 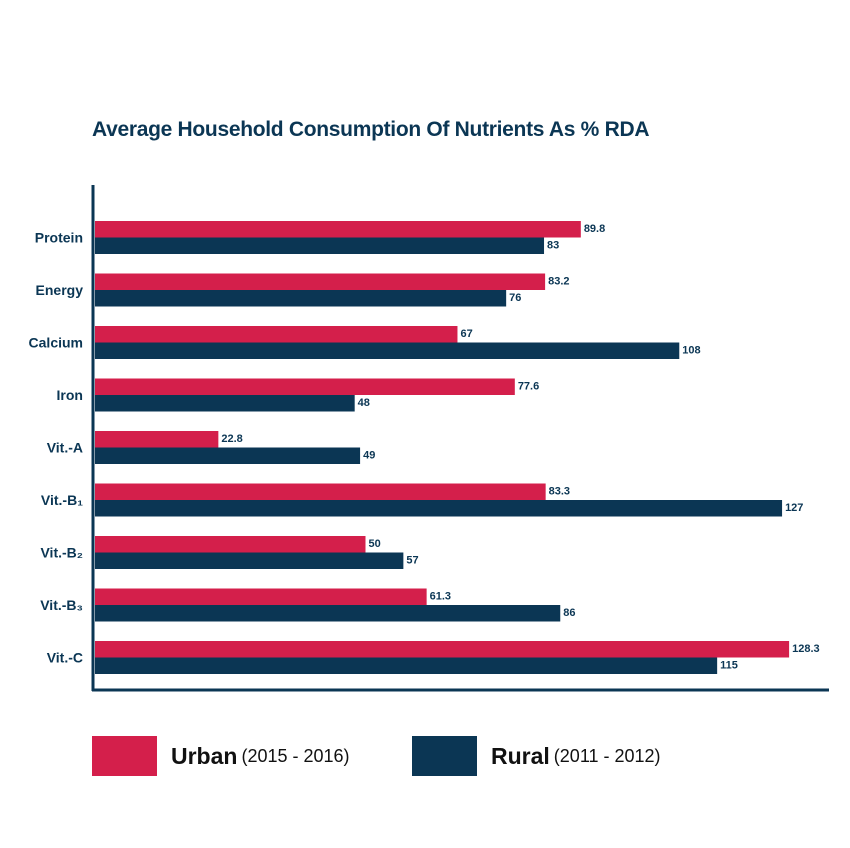 I want to click on data-label: 128.3, so click(x=806, y=649).